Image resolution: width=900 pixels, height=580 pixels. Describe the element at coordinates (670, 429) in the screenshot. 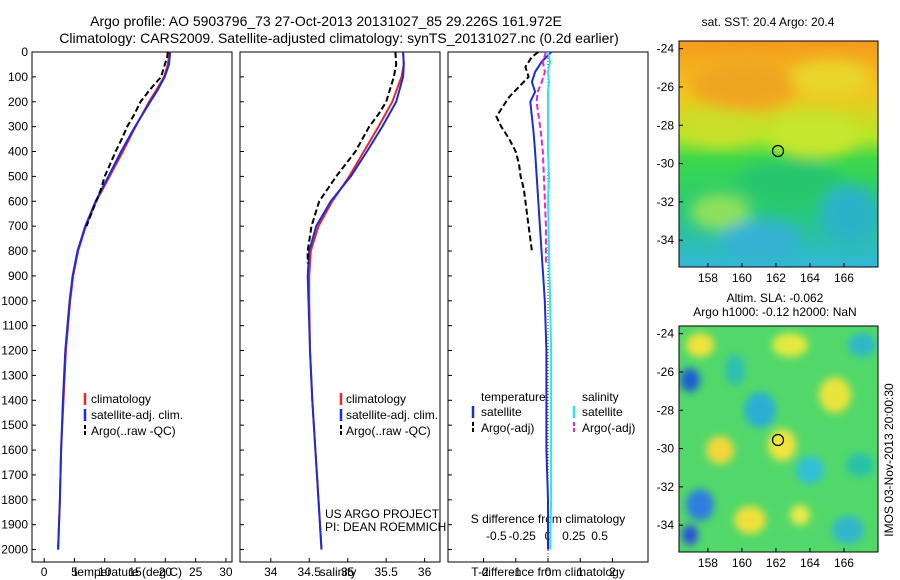

I see `sla-map-y-ticks: -24 -26 -28 -30 -32 -34` at that location.